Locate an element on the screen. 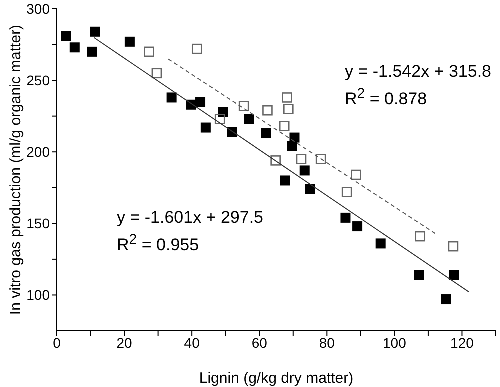 The height and width of the screenshot is (387, 500). annotation: R$^{2}$ = 0.878 is located at coordinates (386, 98).